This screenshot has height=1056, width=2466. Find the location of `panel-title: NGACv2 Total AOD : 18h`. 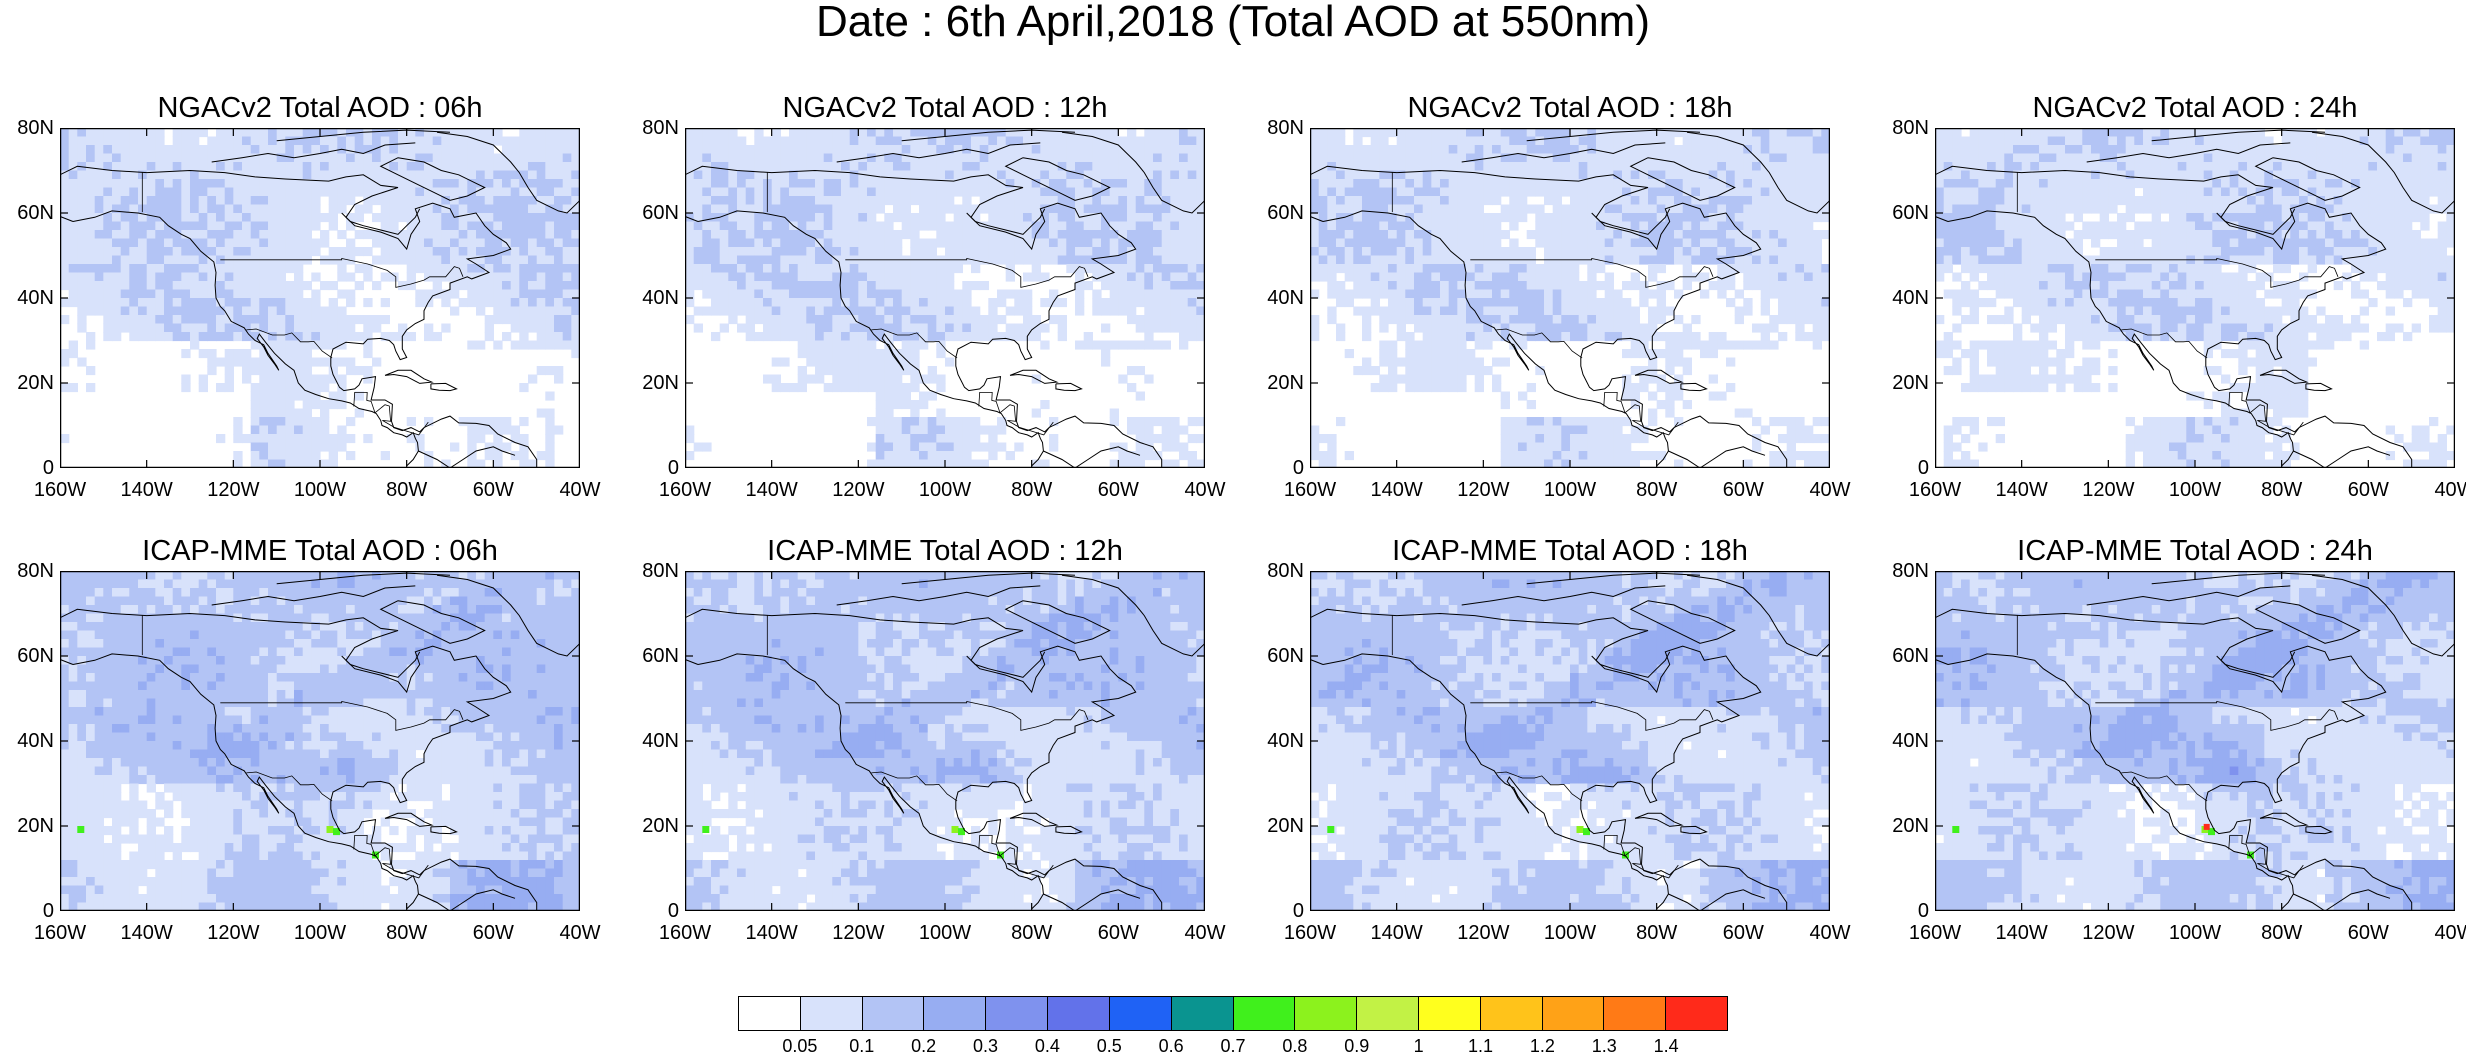

panel-title: NGACv2 Total AOD : 18h is located at coordinates (1570, 108).